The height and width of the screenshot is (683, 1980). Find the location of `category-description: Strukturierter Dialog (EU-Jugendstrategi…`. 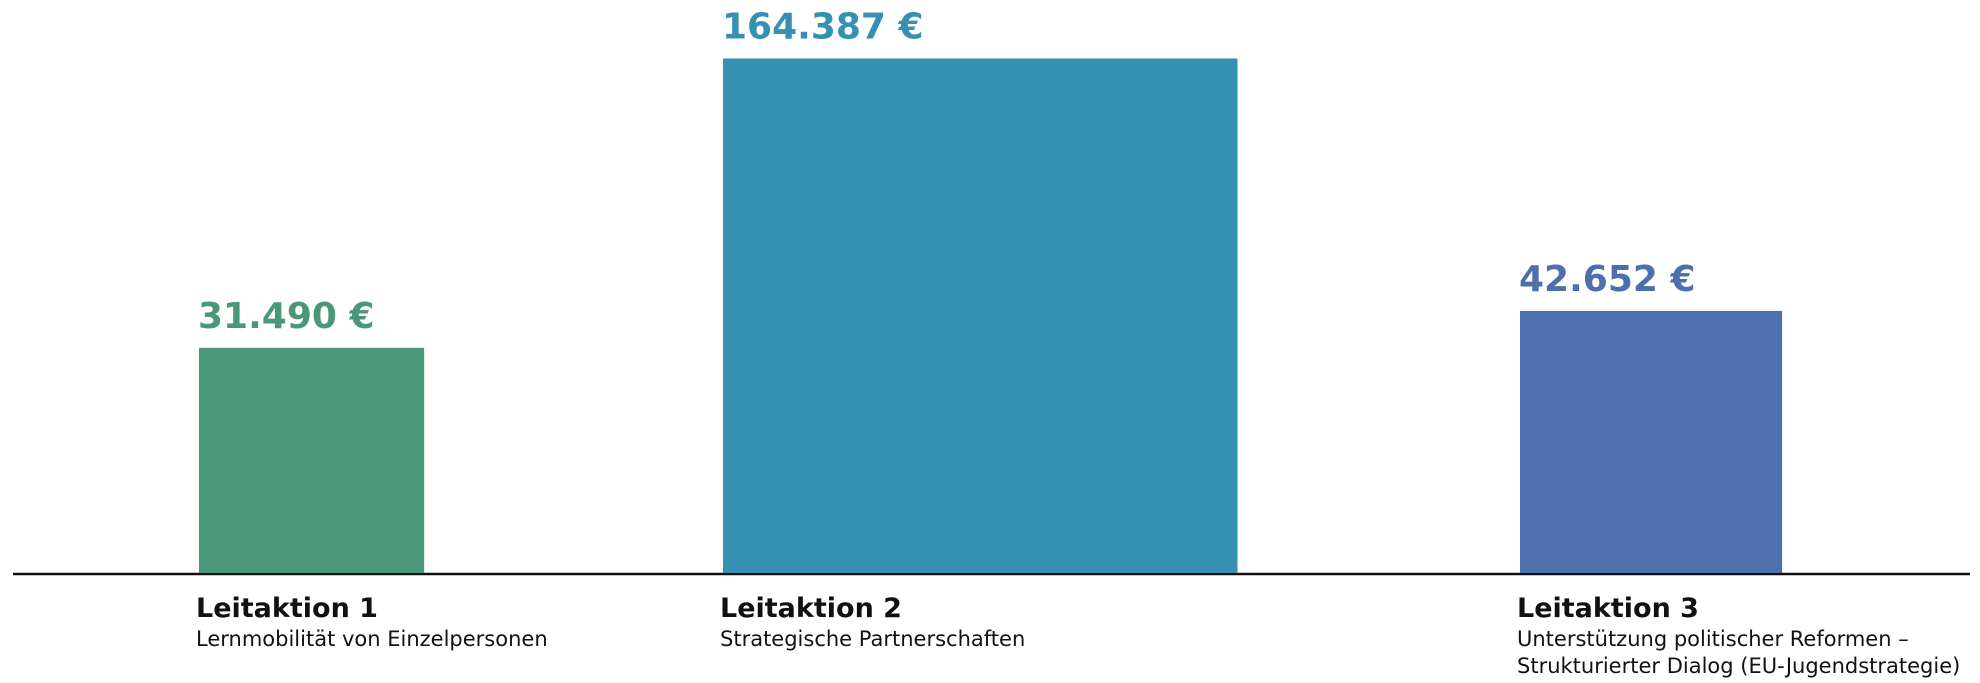

category-description: Strukturierter Dialog (EU-Jugendstrategi… is located at coordinates (1738, 666).